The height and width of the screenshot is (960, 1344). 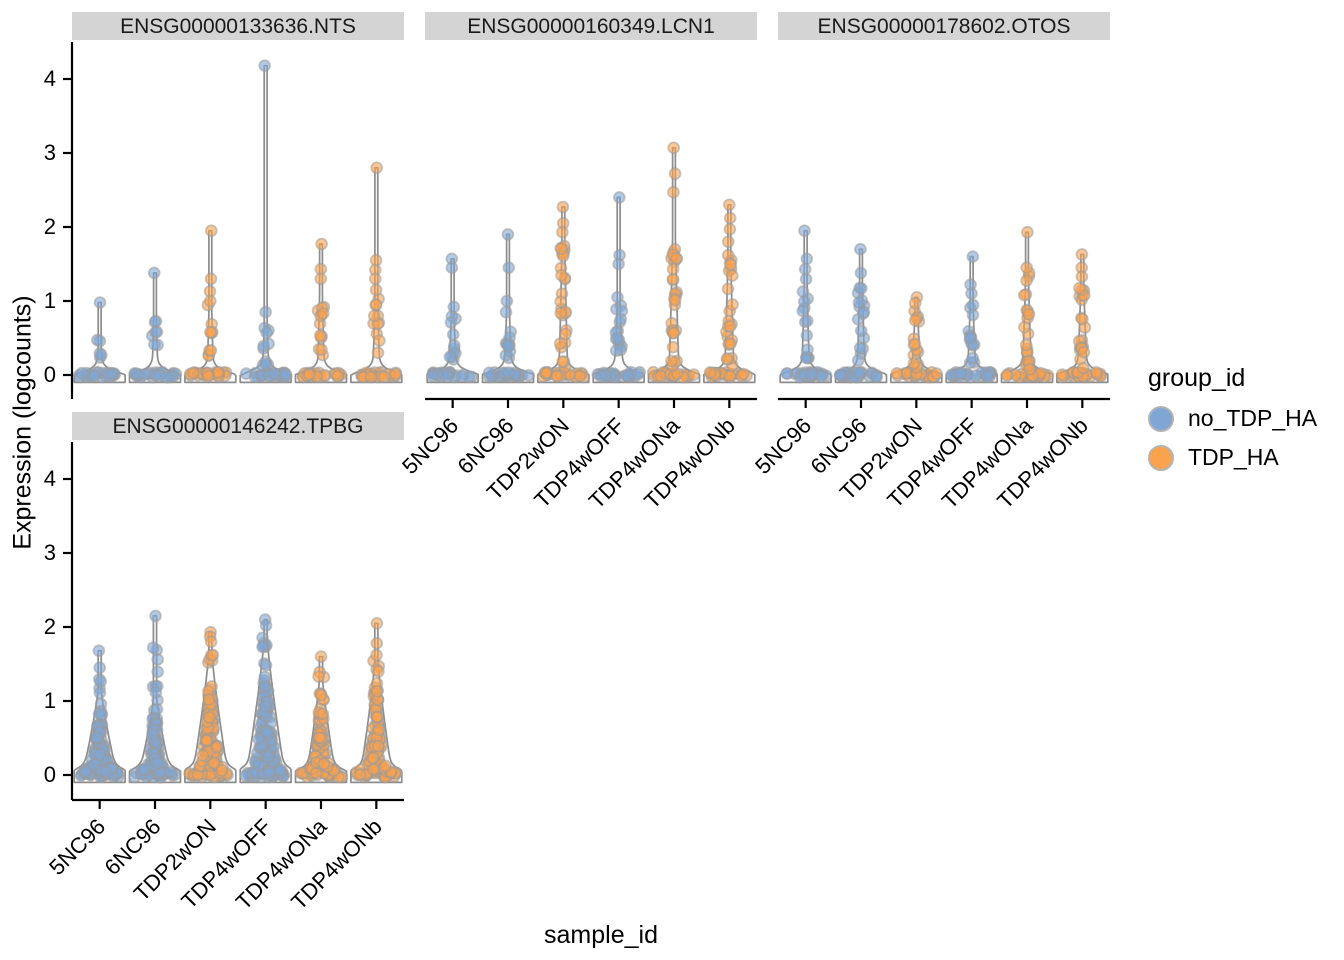 I want to click on legend-swatch-tdp-ha, so click(x=1161, y=457).